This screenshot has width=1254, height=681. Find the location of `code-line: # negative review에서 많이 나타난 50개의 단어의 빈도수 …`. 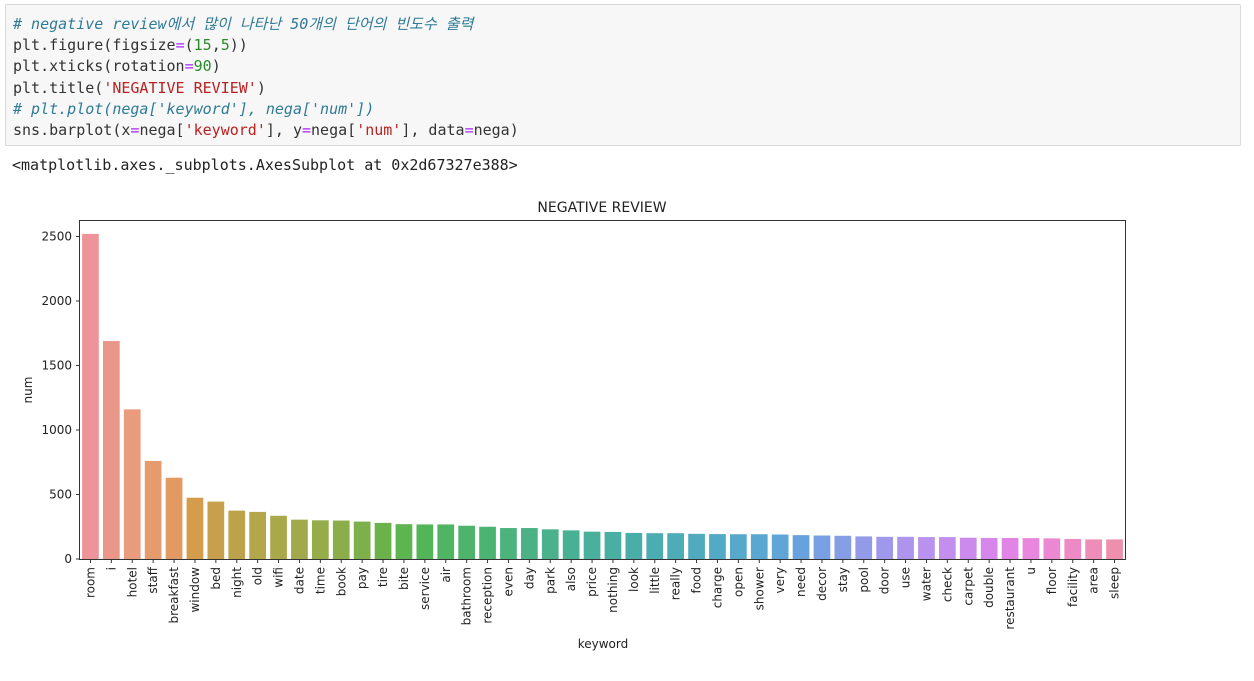

code-line: # negative review에서 많이 나타난 50개의 단어의 빈도수 … is located at coordinates (266, 24).